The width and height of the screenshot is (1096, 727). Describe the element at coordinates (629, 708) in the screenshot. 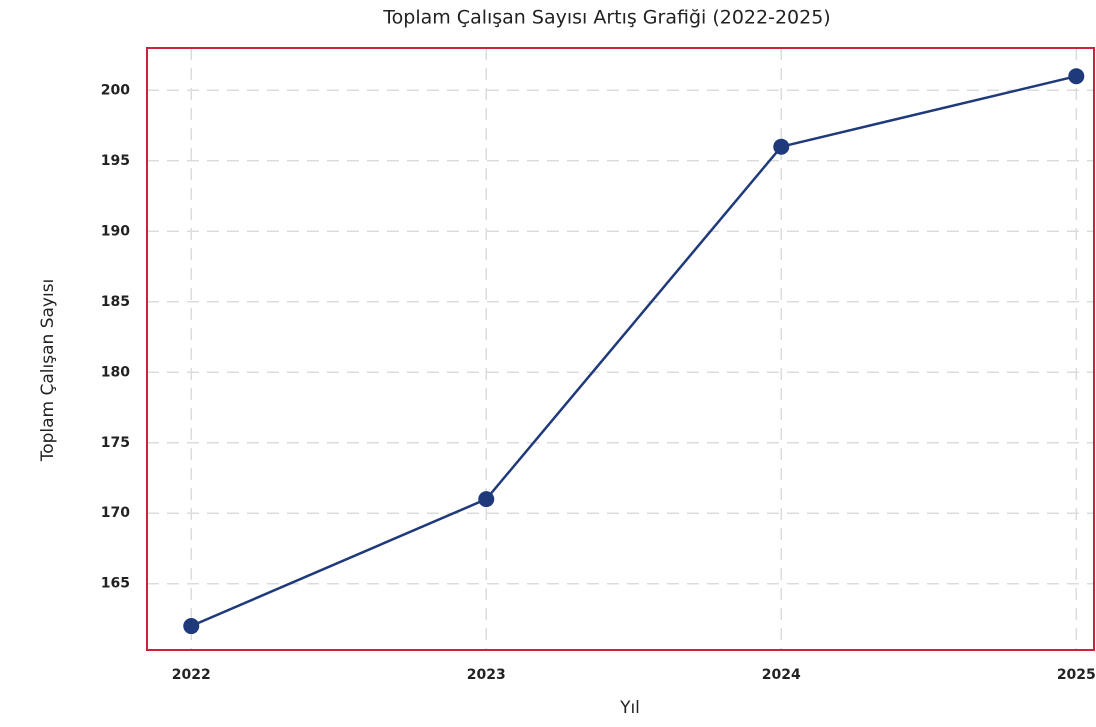

I see `x-axis-label: Yıl` at that location.